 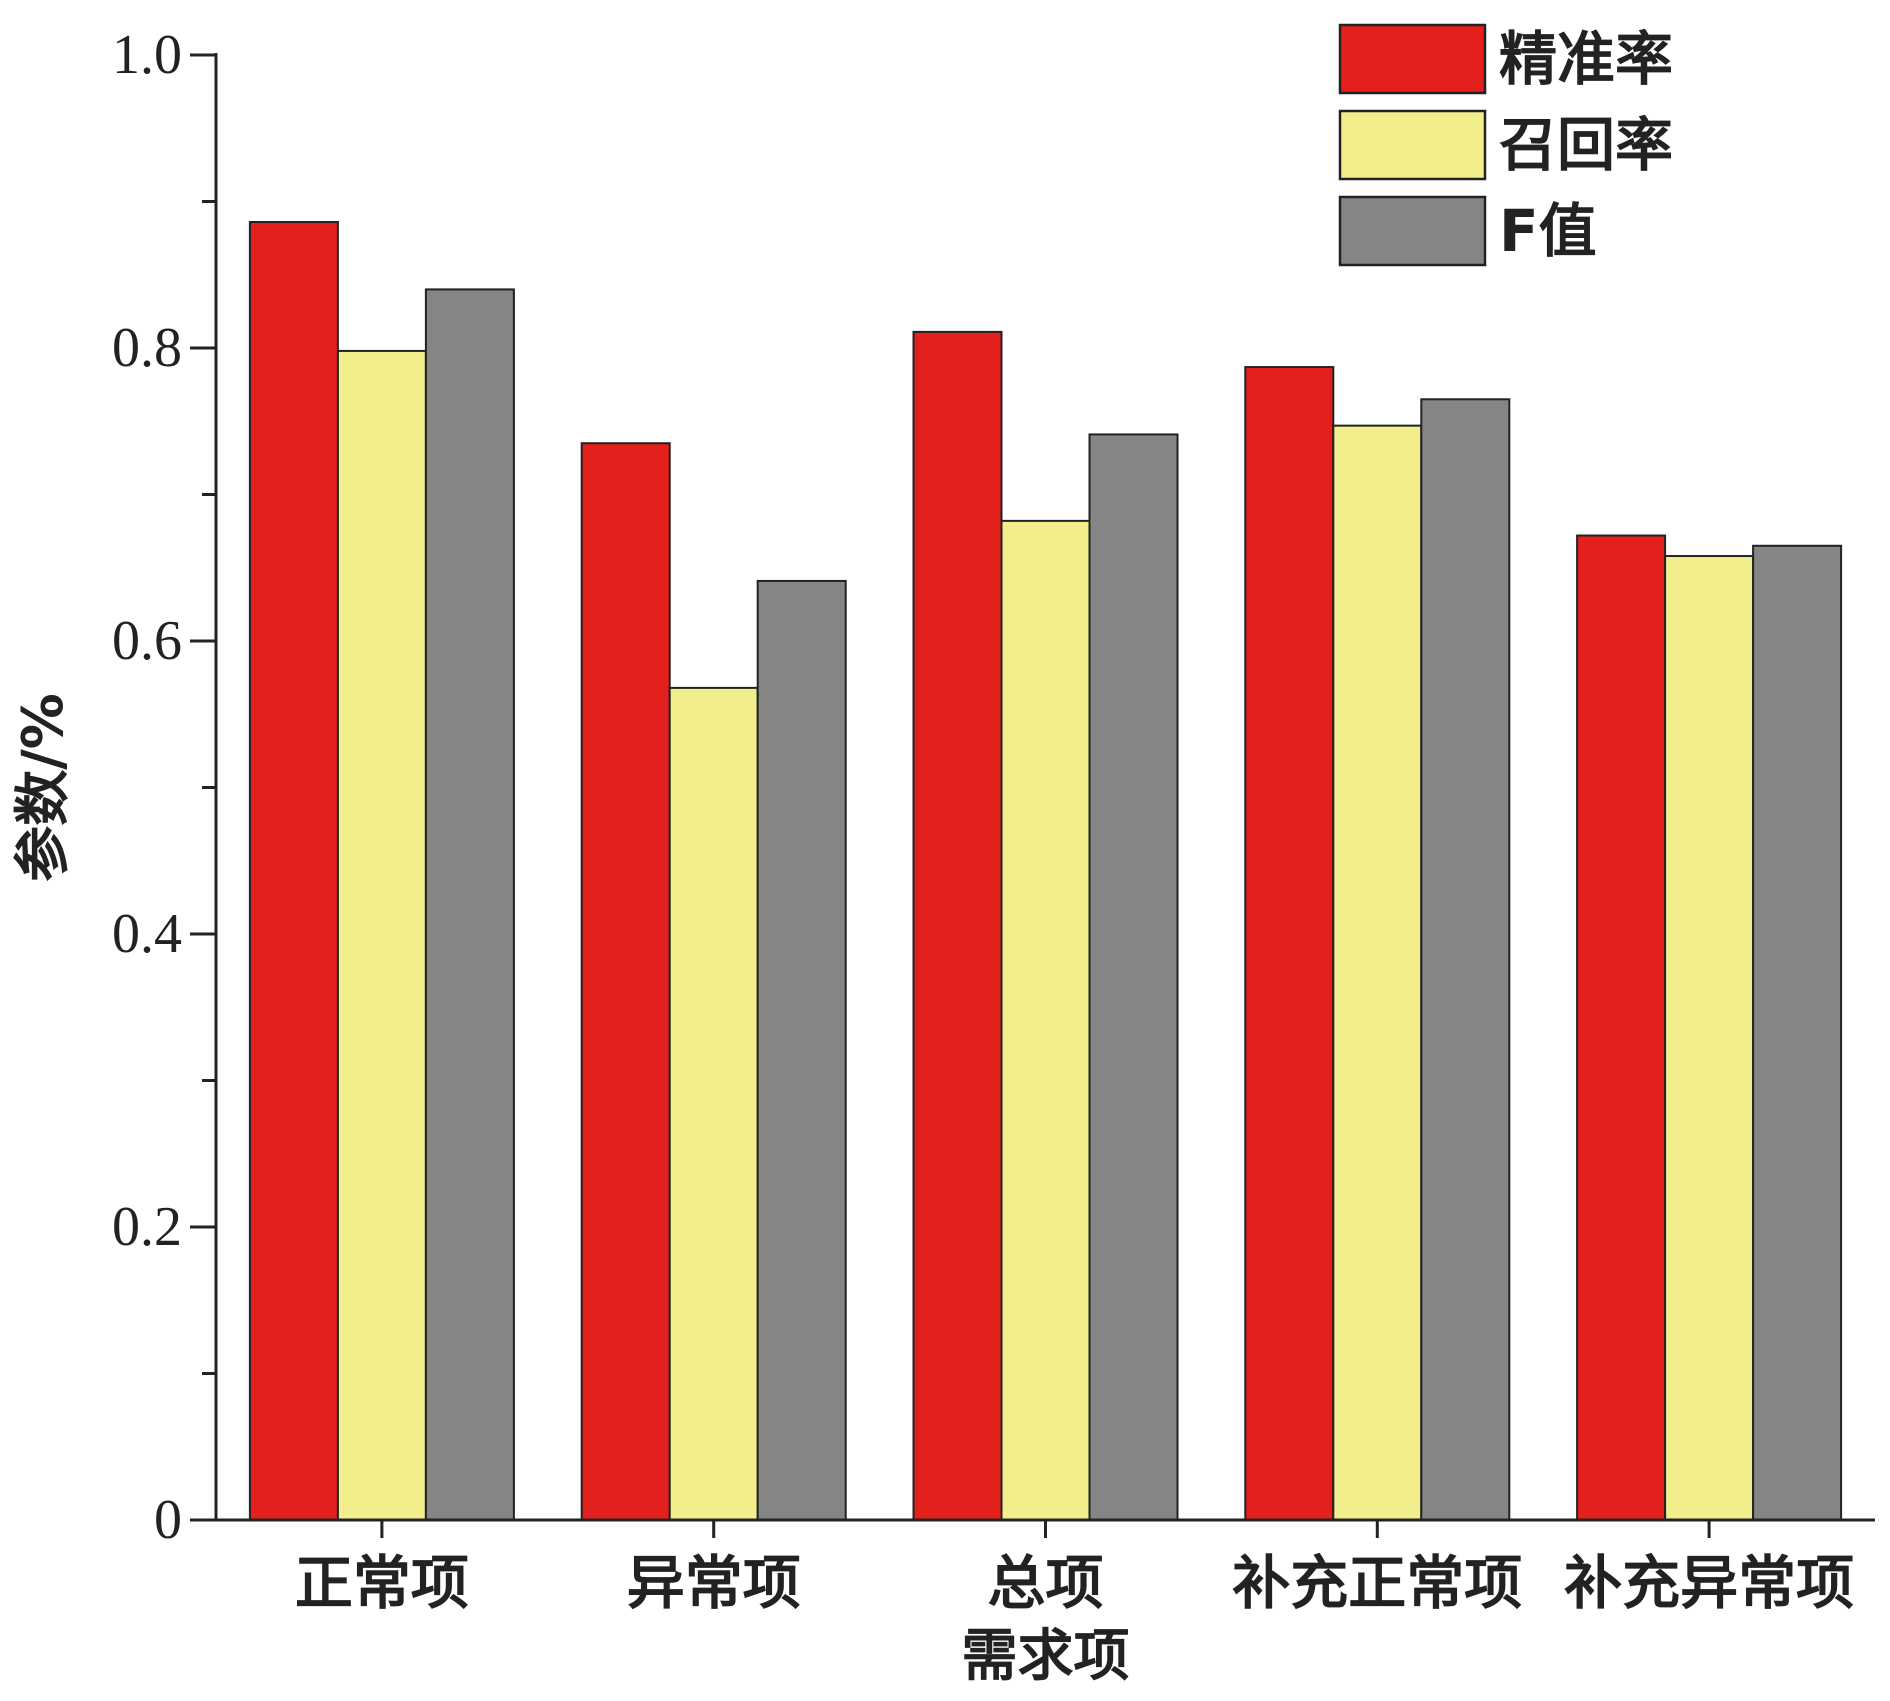 What do you see at coordinates (714, 1583) in the screenshot?
I see `x-category-label: 异常项` at bounding box center [714, 1583].